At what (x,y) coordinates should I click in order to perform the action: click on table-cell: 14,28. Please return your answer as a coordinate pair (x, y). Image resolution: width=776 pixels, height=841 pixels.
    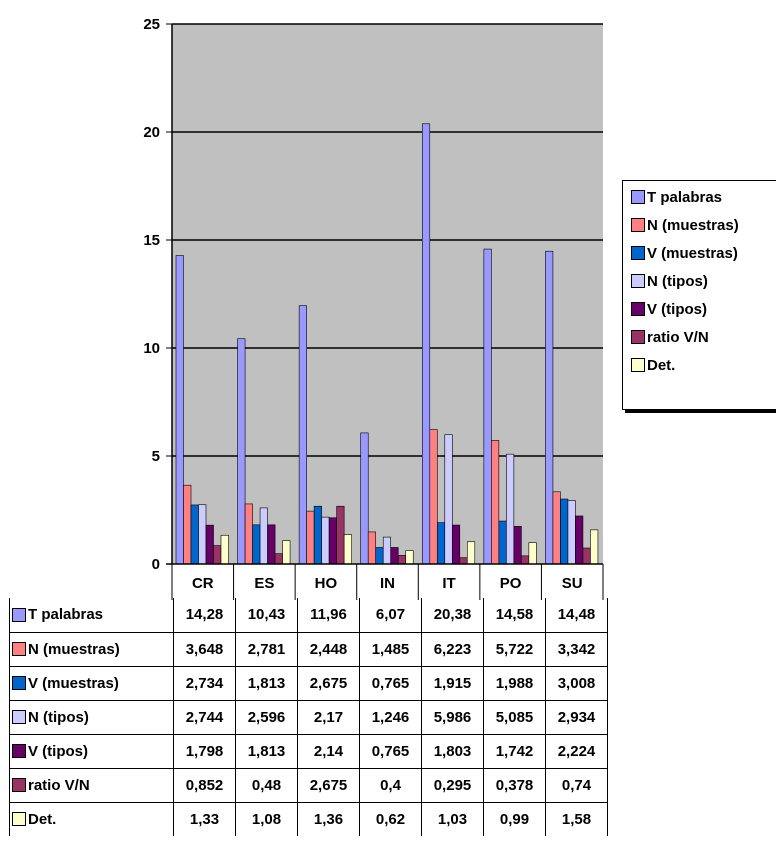
    Looking at the image, I should click on (204, 615).